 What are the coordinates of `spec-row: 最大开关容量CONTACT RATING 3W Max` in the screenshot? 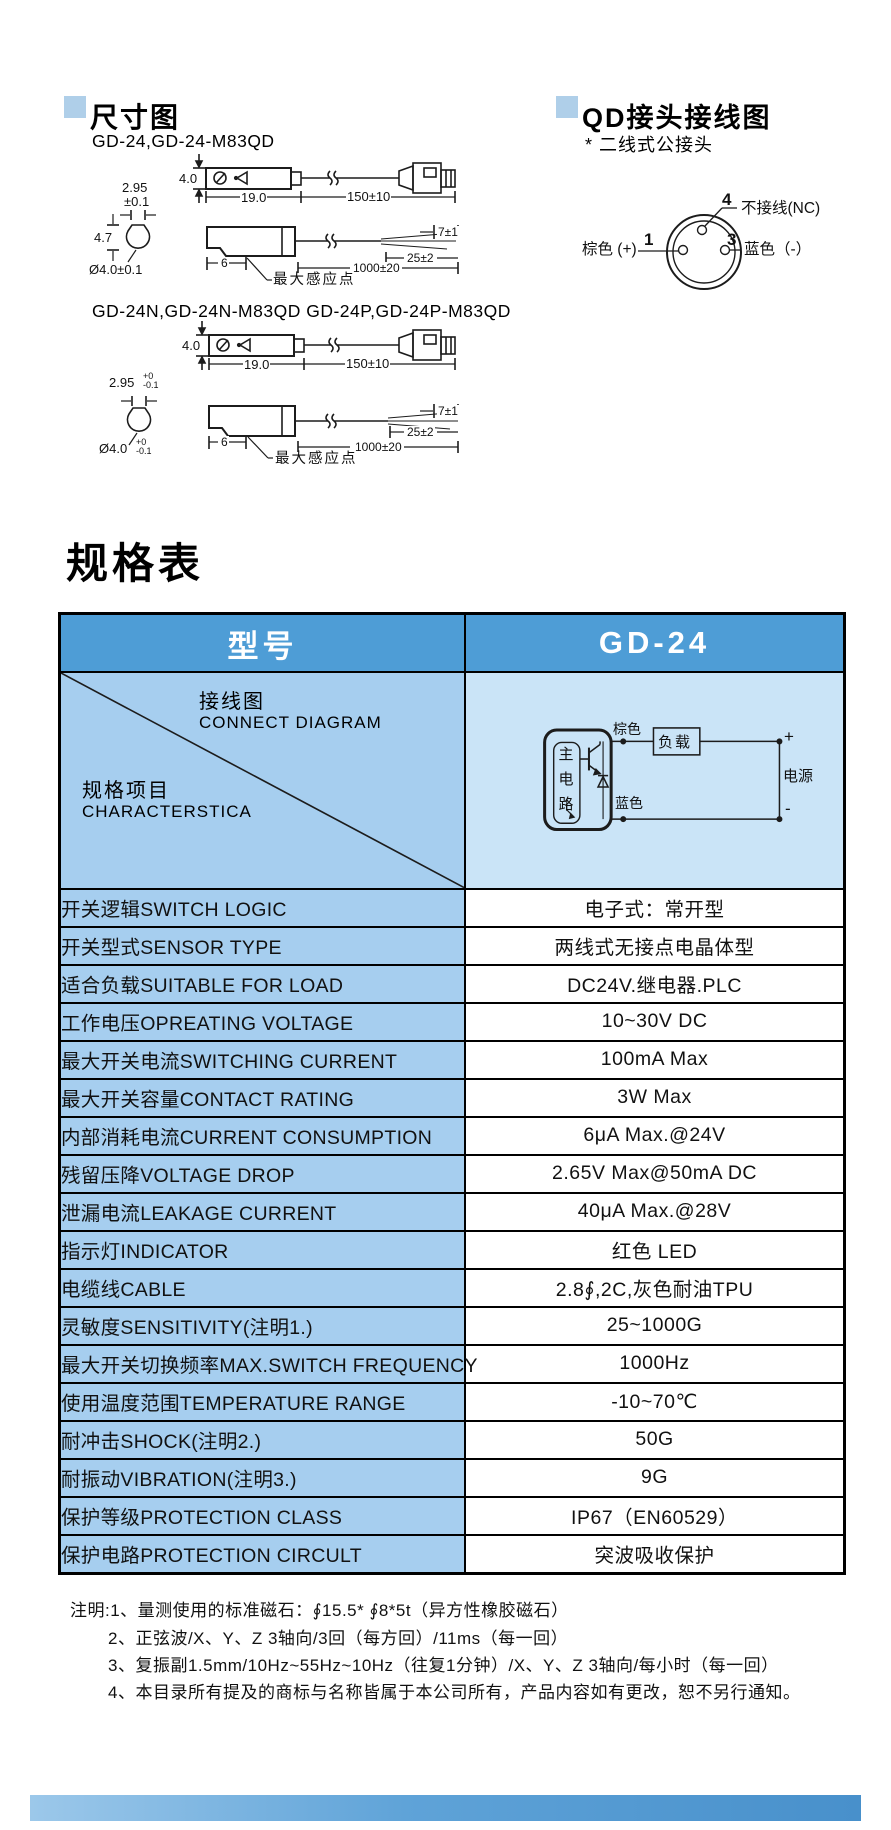 It's located at (452, 1097).